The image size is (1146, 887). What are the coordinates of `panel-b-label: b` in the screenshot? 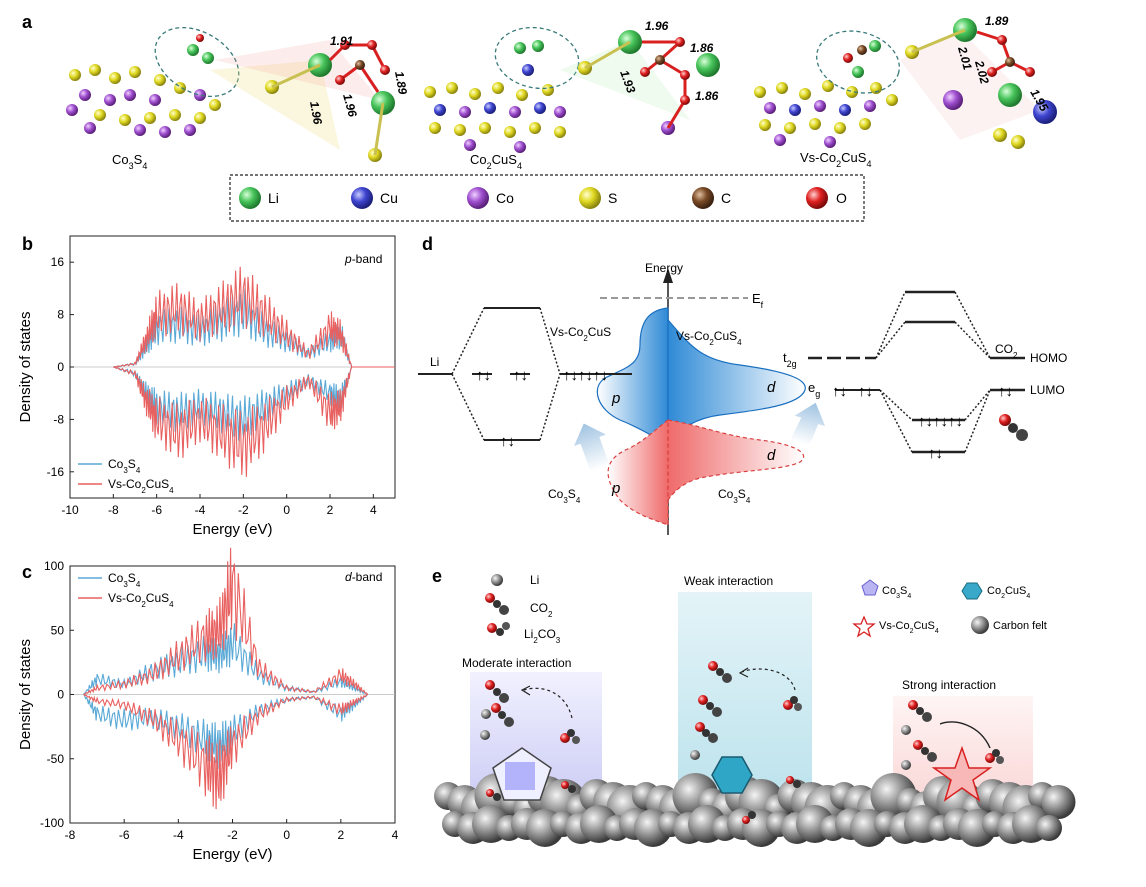 It's located at (27, 244).